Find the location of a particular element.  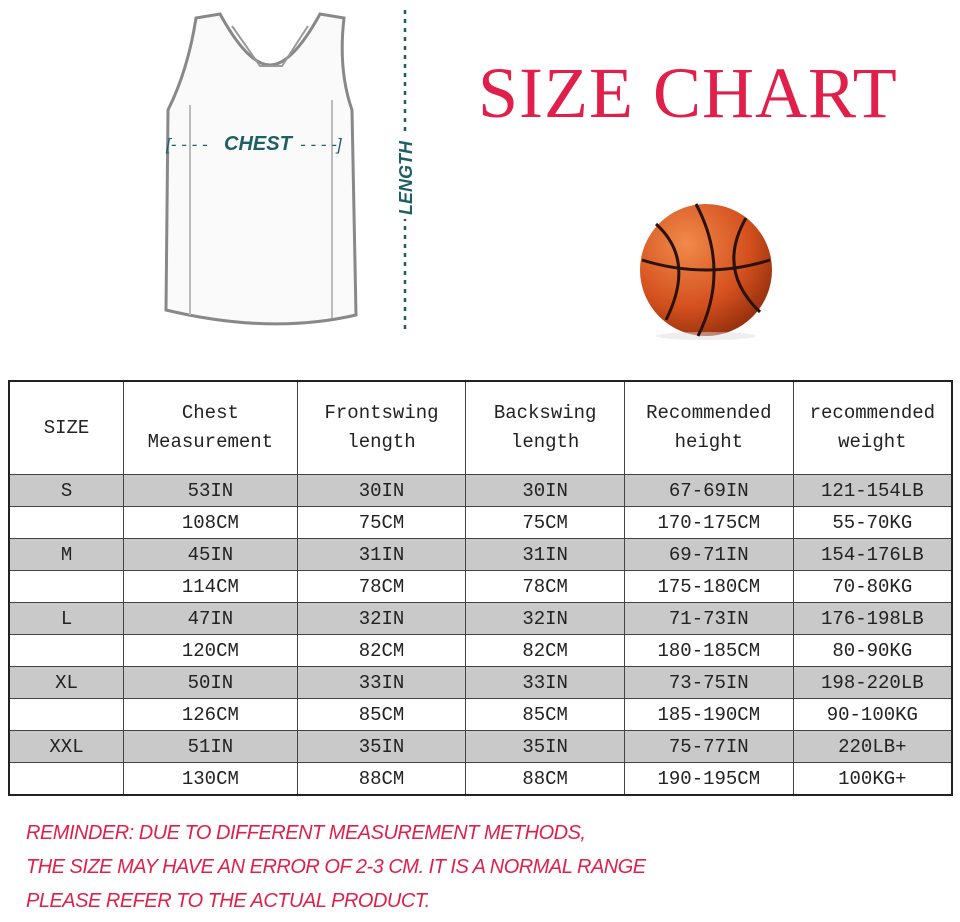

table-row: XXL 51IN 35IN 35IN 75-77IN 220LB+ is located at coordinates (480, 746).